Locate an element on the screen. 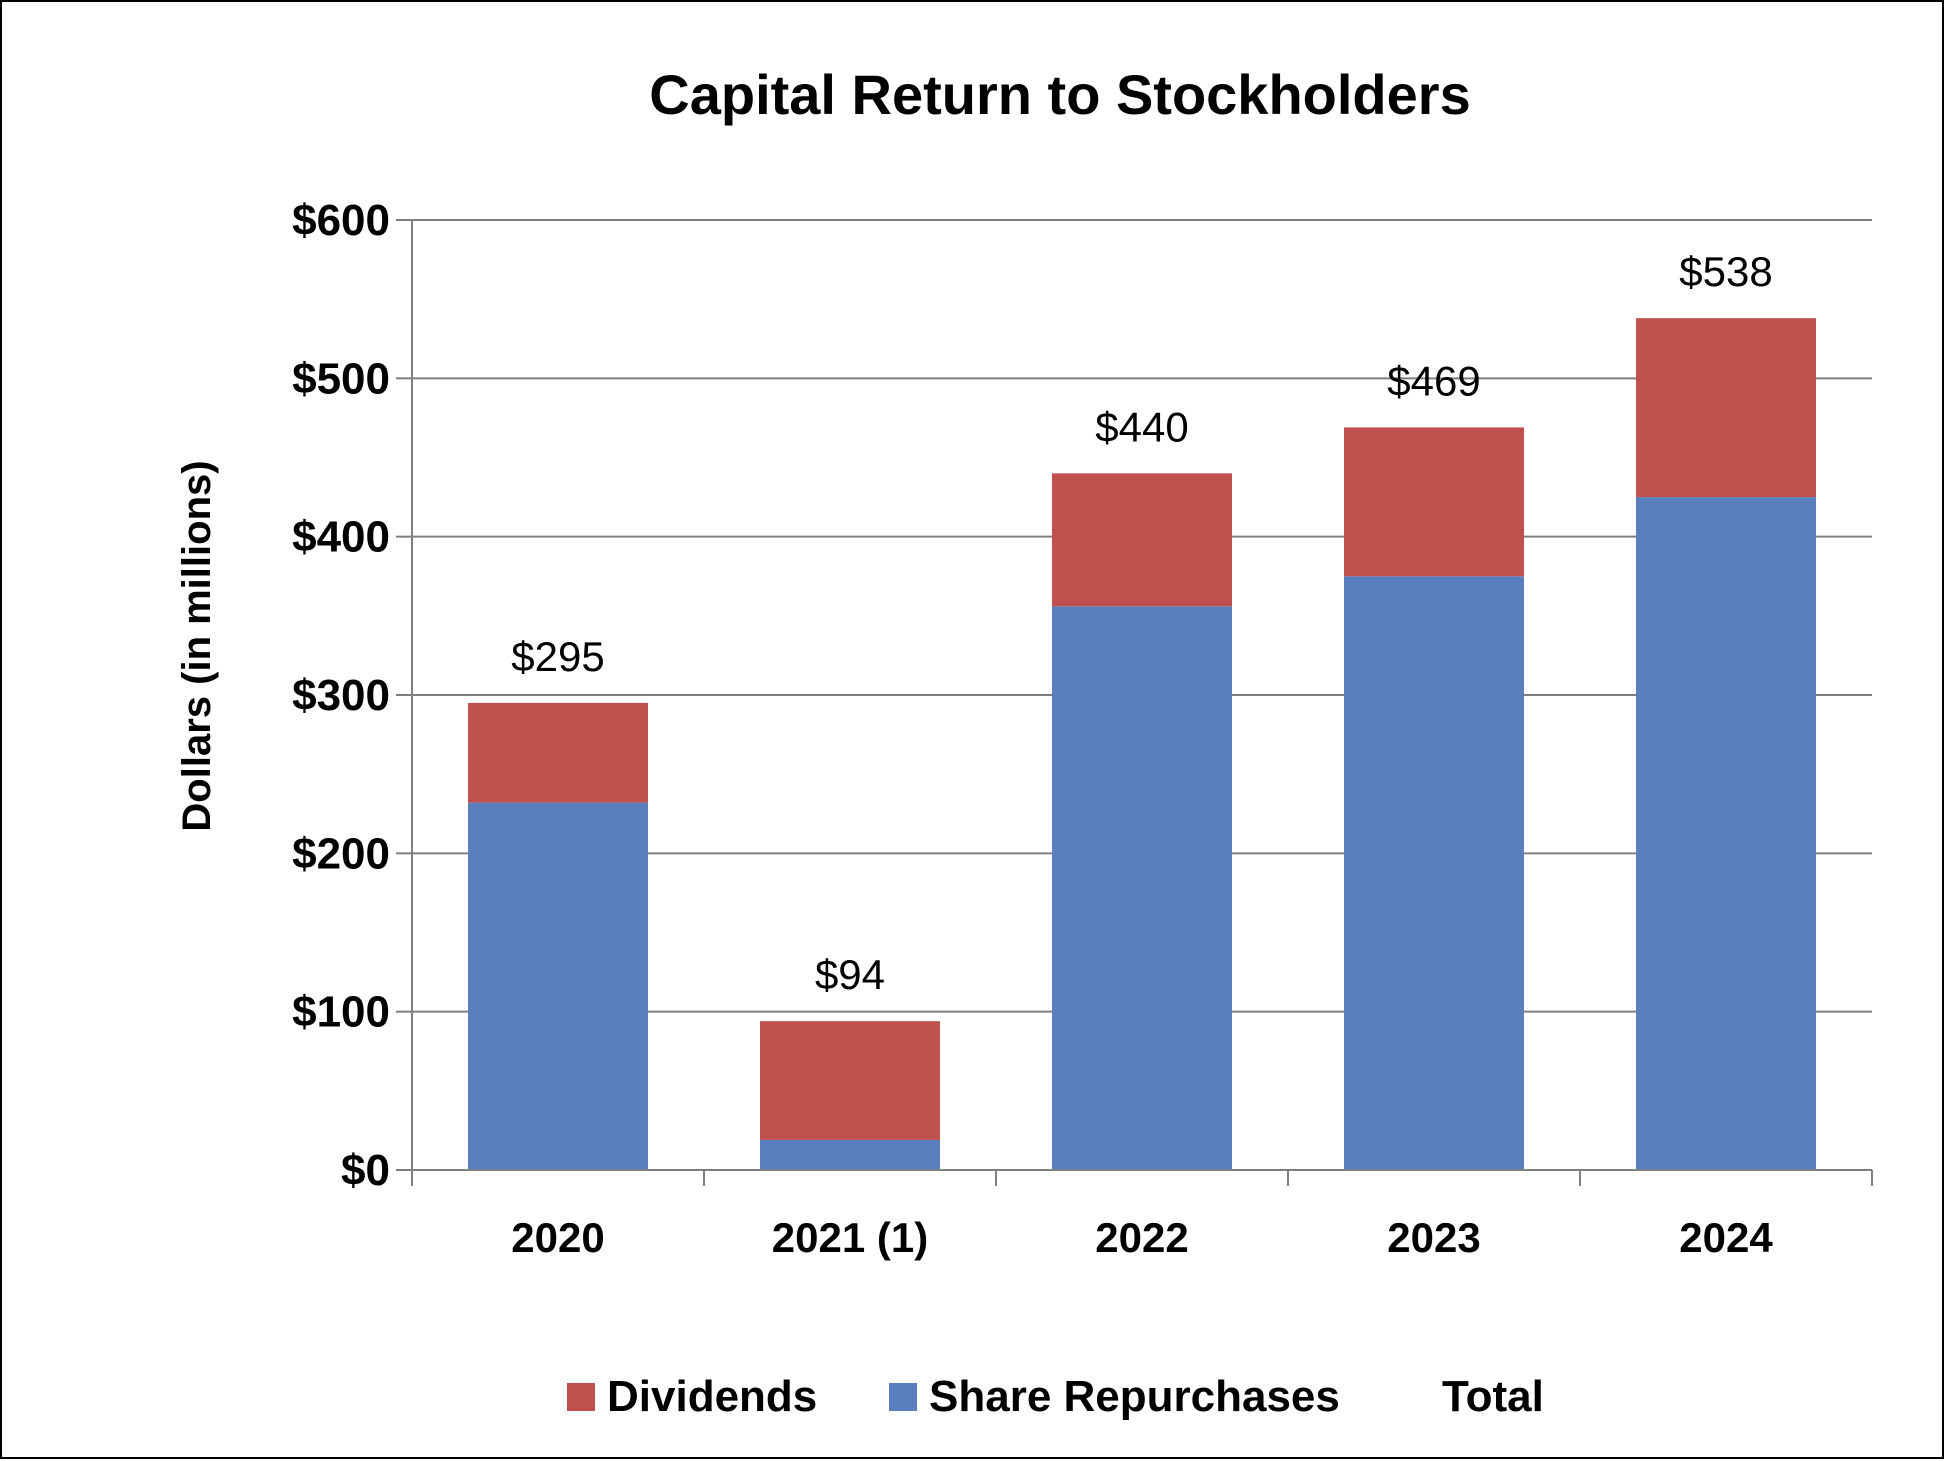 The image size is (1944, 1461). y-tick-label: $200 is located at coordinates (341, 853).